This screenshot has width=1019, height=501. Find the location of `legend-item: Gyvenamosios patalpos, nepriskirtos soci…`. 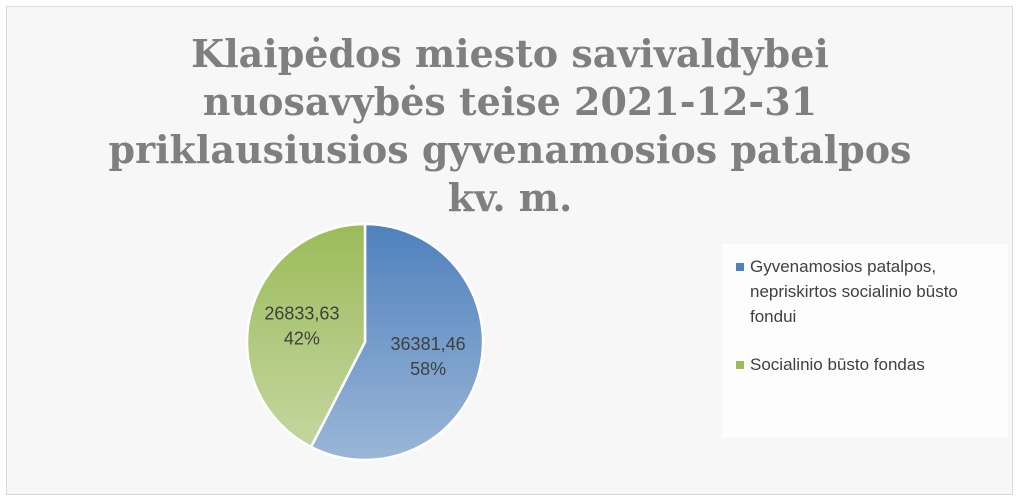

legend-item: Gyvenamosios patalpos, nepriskirtos soci… is located at coordinates (867, 291).